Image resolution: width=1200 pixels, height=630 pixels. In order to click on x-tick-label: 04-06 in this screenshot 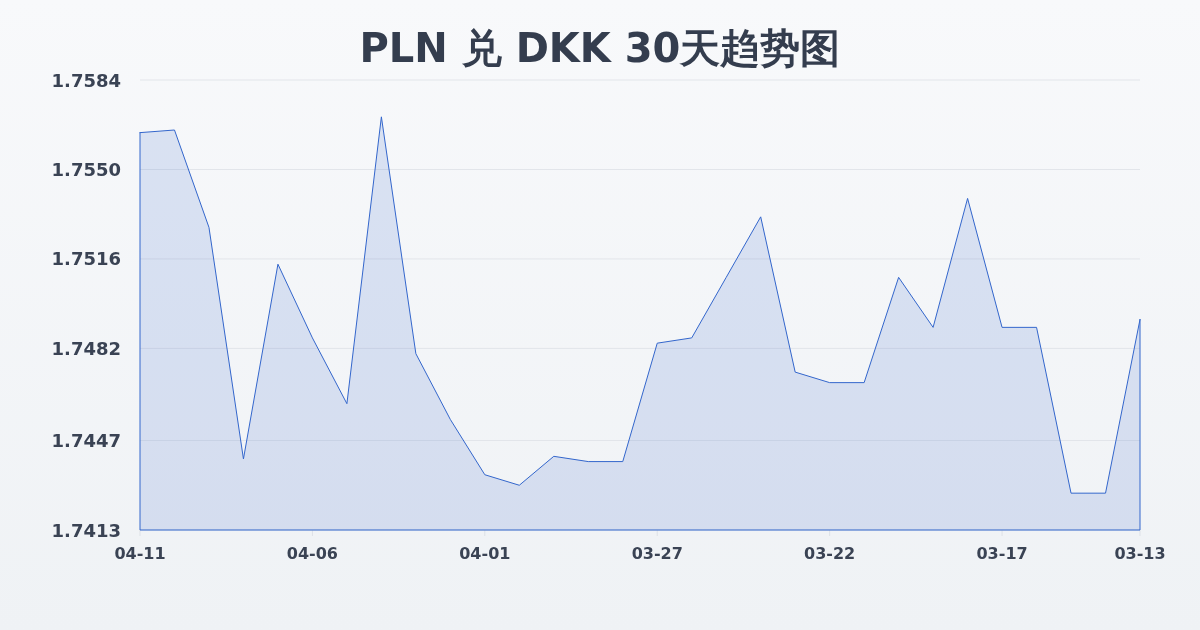, I will do `click(312, 553)`.